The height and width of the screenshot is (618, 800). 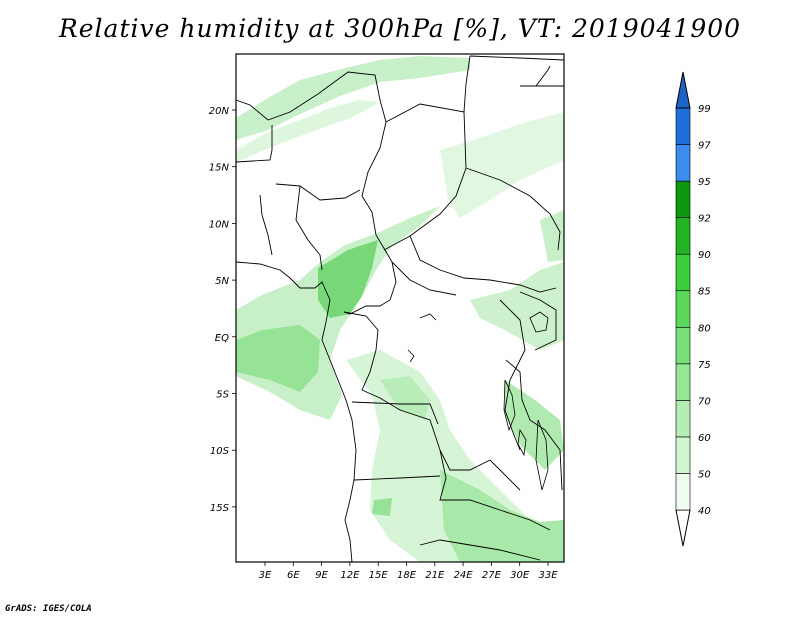 What do you see at coordinates (379, 575) in the screenshot?
I see `lon-tick-label: 15E` at bounding box center [379, 575].